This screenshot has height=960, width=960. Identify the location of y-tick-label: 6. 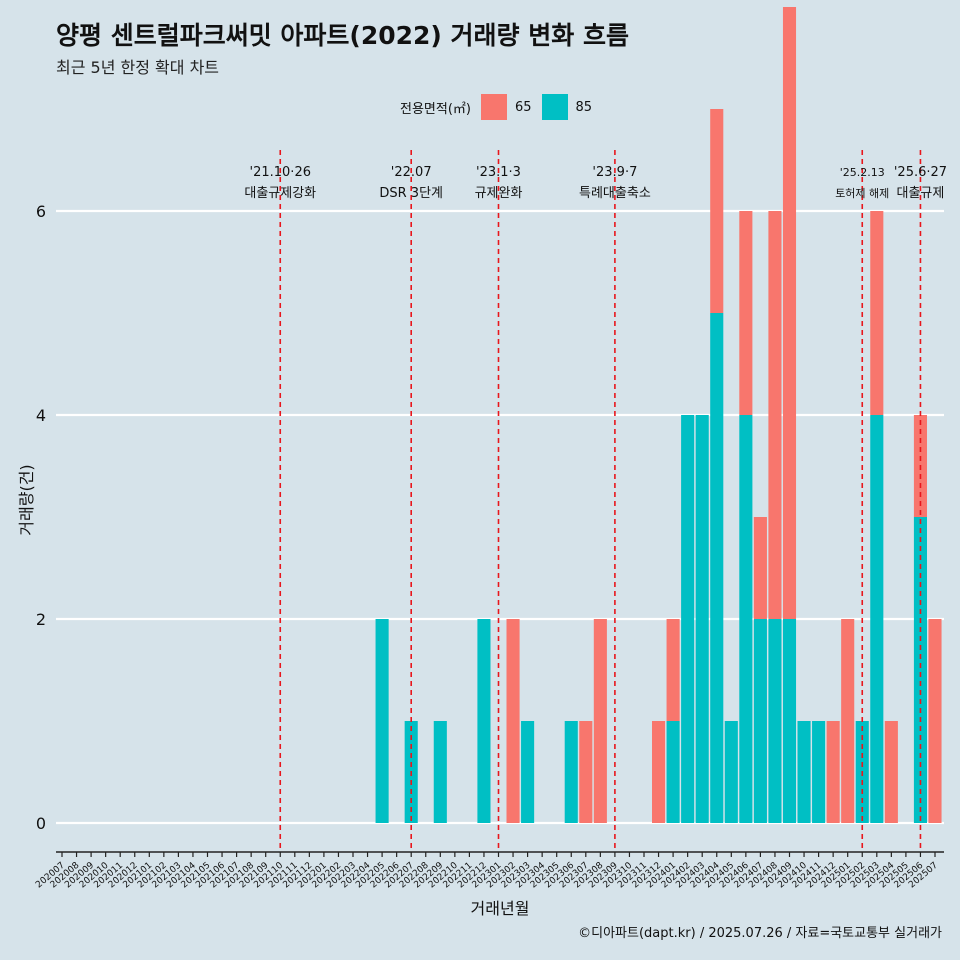
(41, 211).